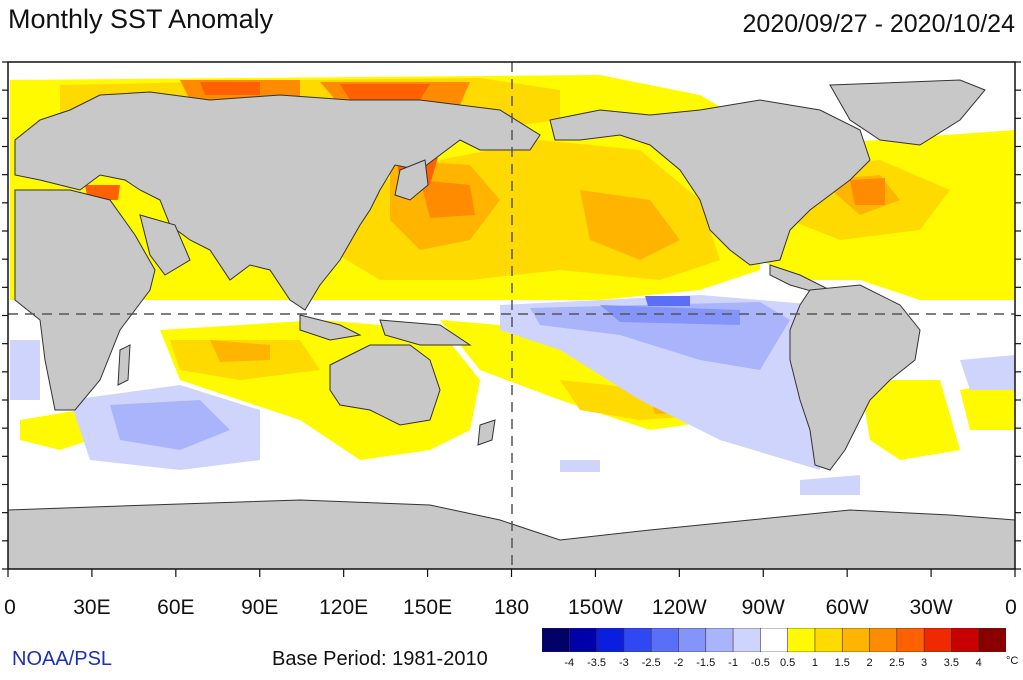 Image resolution: width=1023 pixels, height=680 pixels. I want to click on land-greenland, so click(907, 112).